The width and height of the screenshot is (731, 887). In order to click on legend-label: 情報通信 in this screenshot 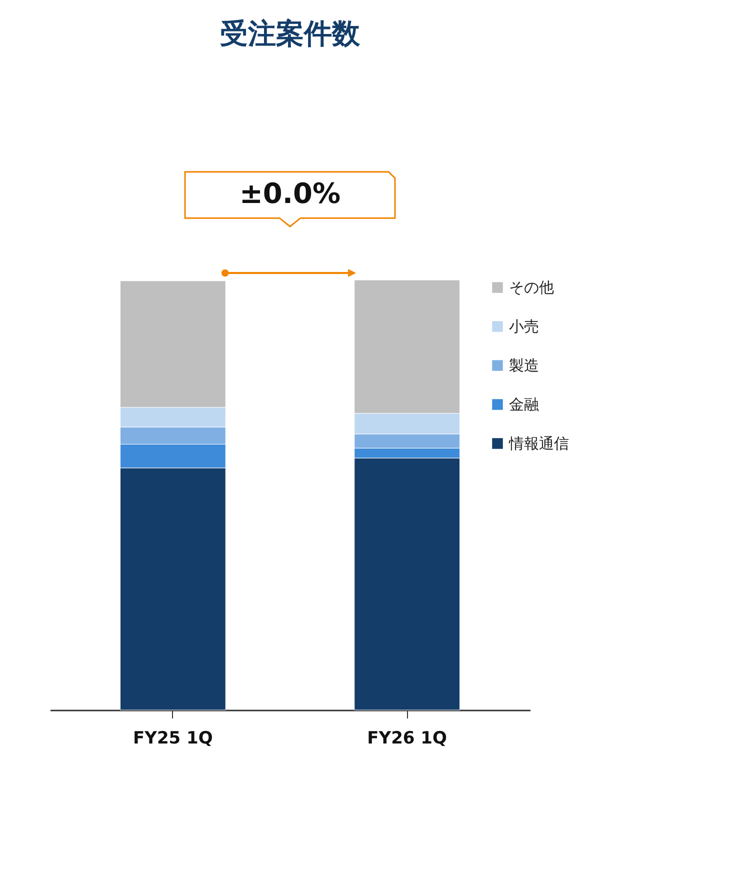, I will do `click(538, 443)`.